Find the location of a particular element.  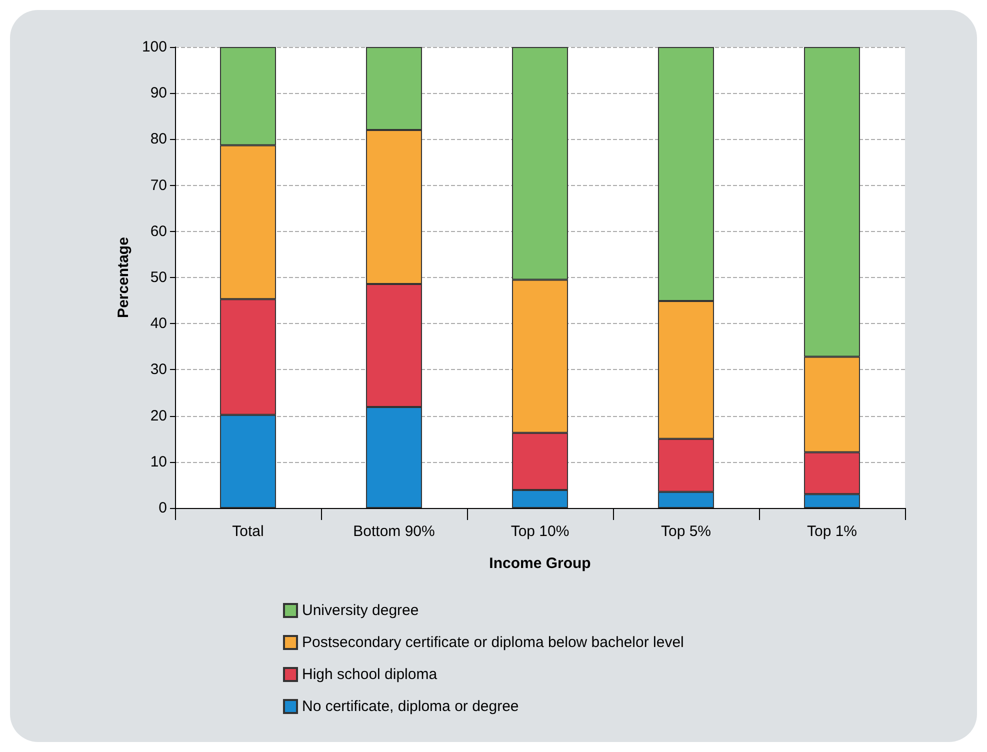

y-tick-label: 90 is located at coordinates (158, 93).